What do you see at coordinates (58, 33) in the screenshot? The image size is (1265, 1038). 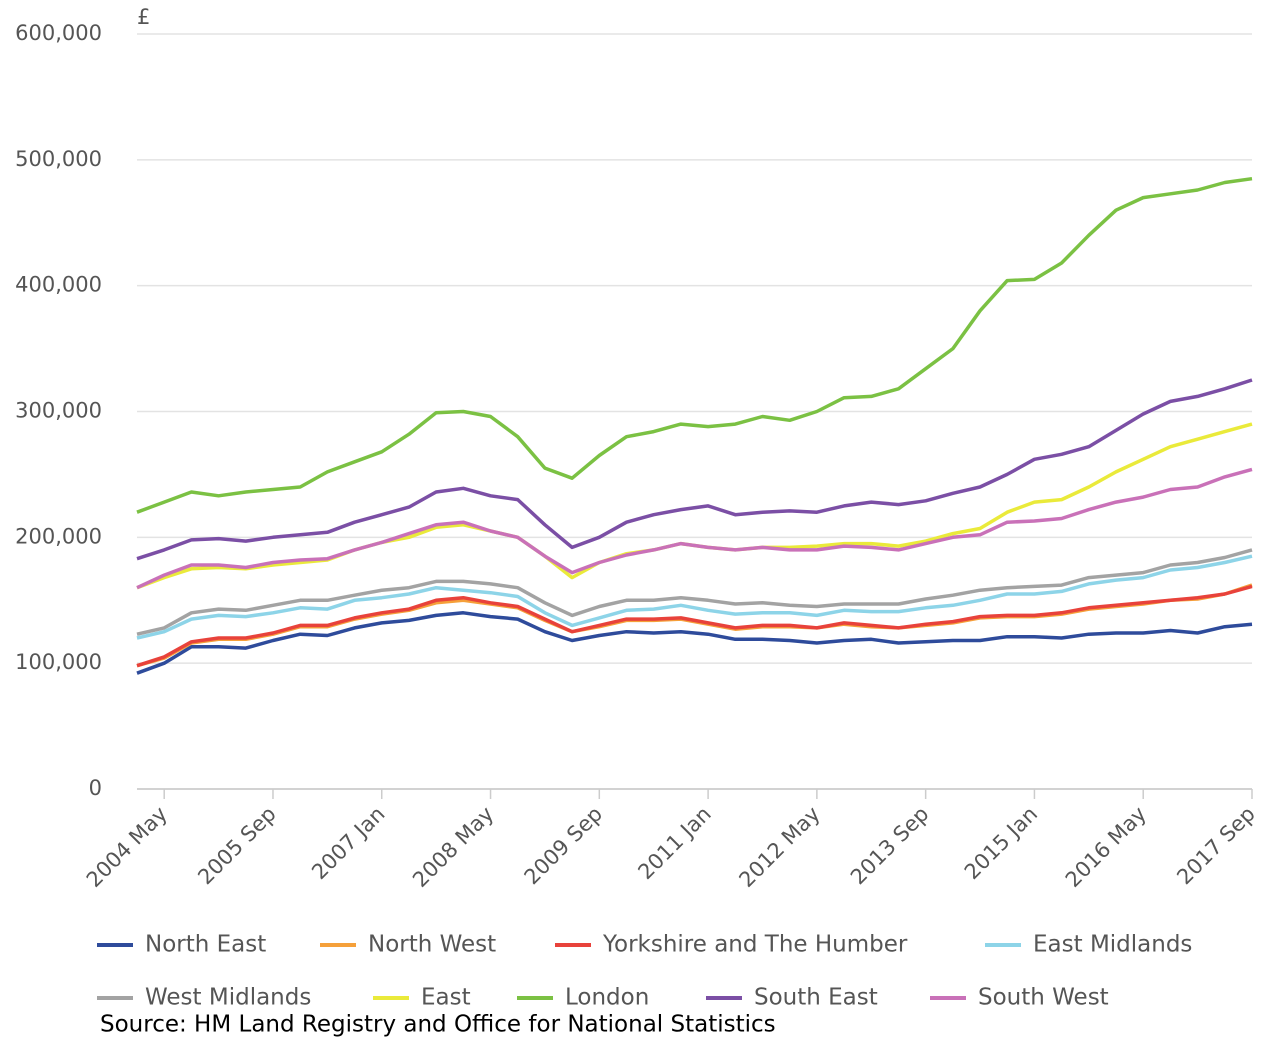 I see `y-tick-label: 600,000` at bounding box center [58, 33].